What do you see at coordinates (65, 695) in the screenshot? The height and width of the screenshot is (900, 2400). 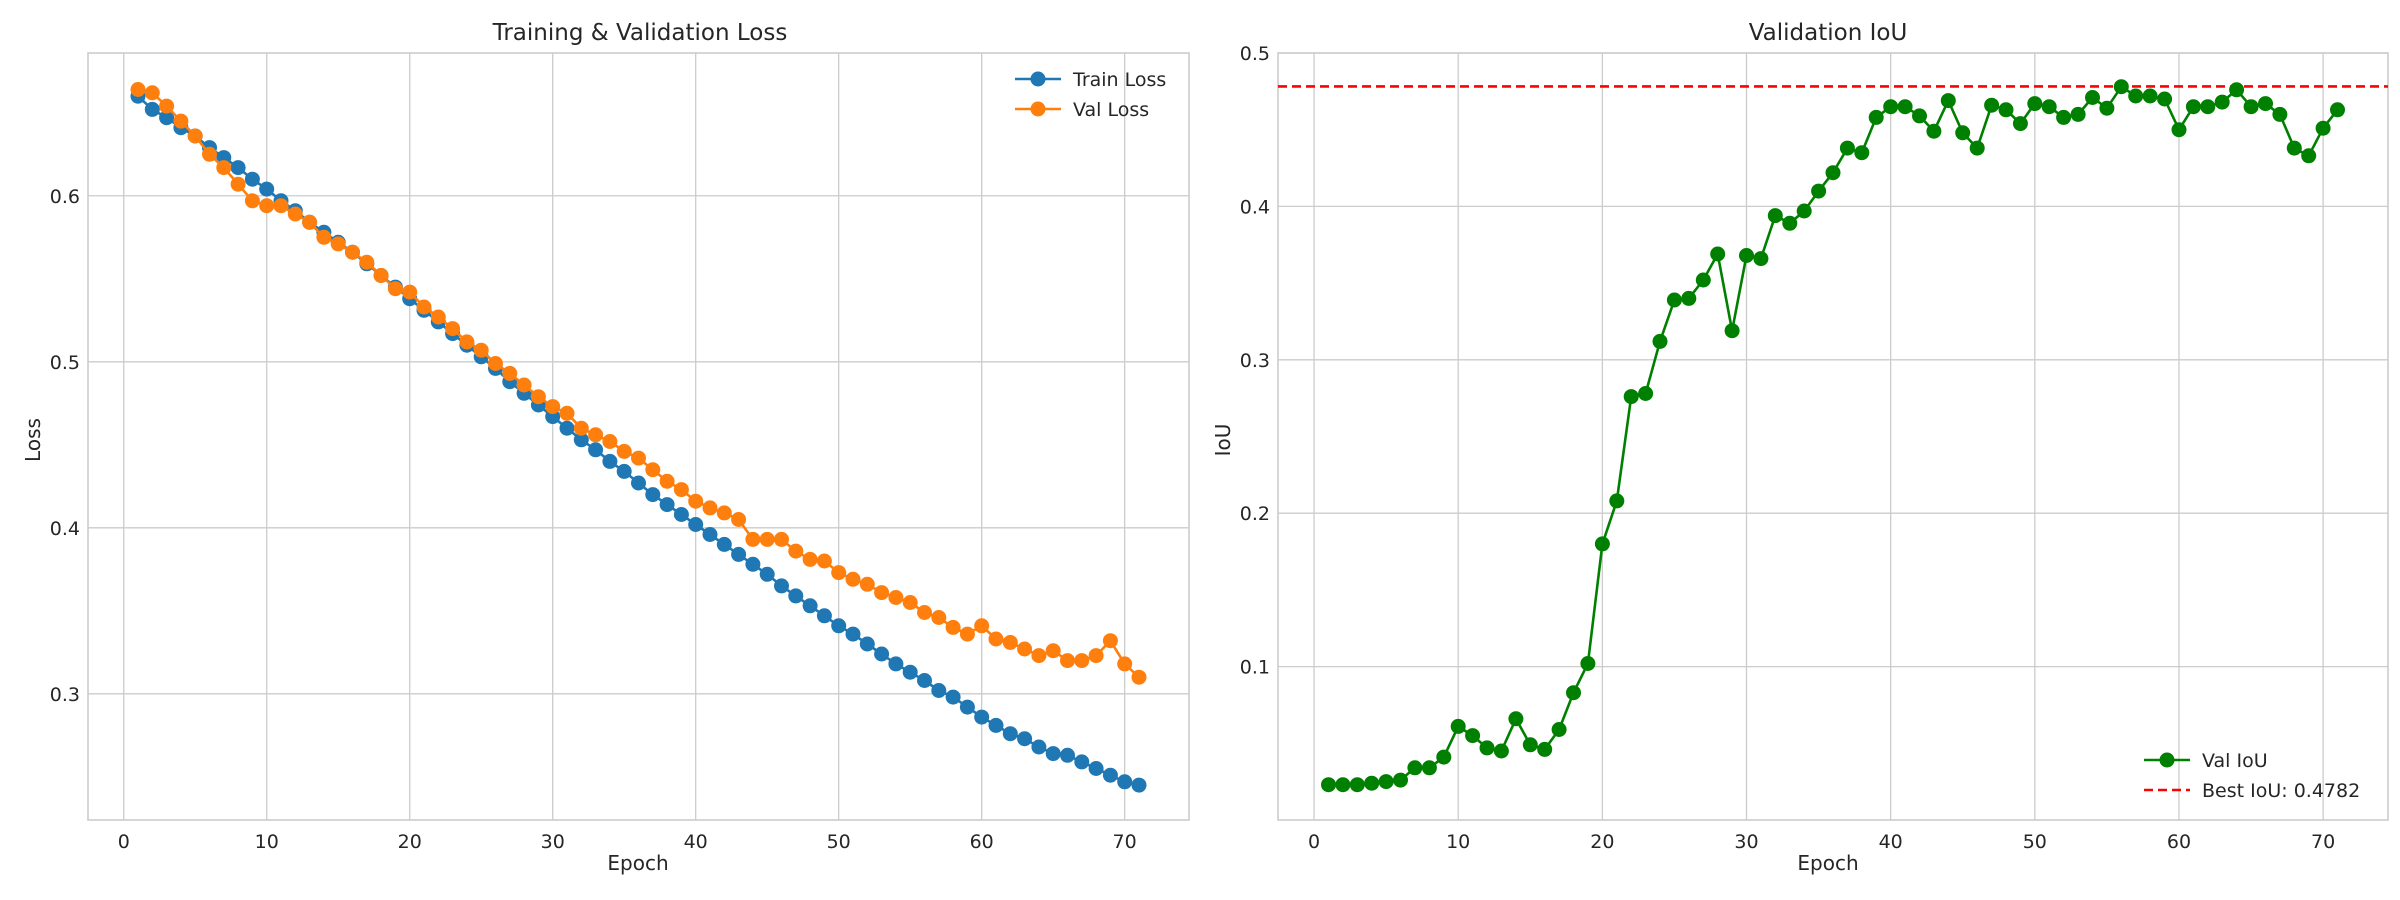 I see `y-tick-label: 0.3` at bounding box center [65, 695].